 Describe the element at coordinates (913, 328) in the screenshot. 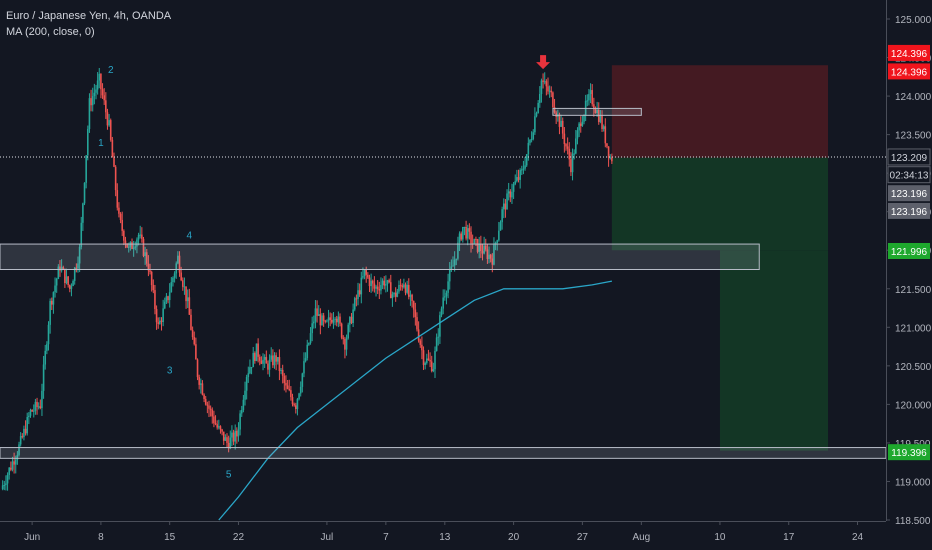

I see `price-tick-label: 121.000` at that location.